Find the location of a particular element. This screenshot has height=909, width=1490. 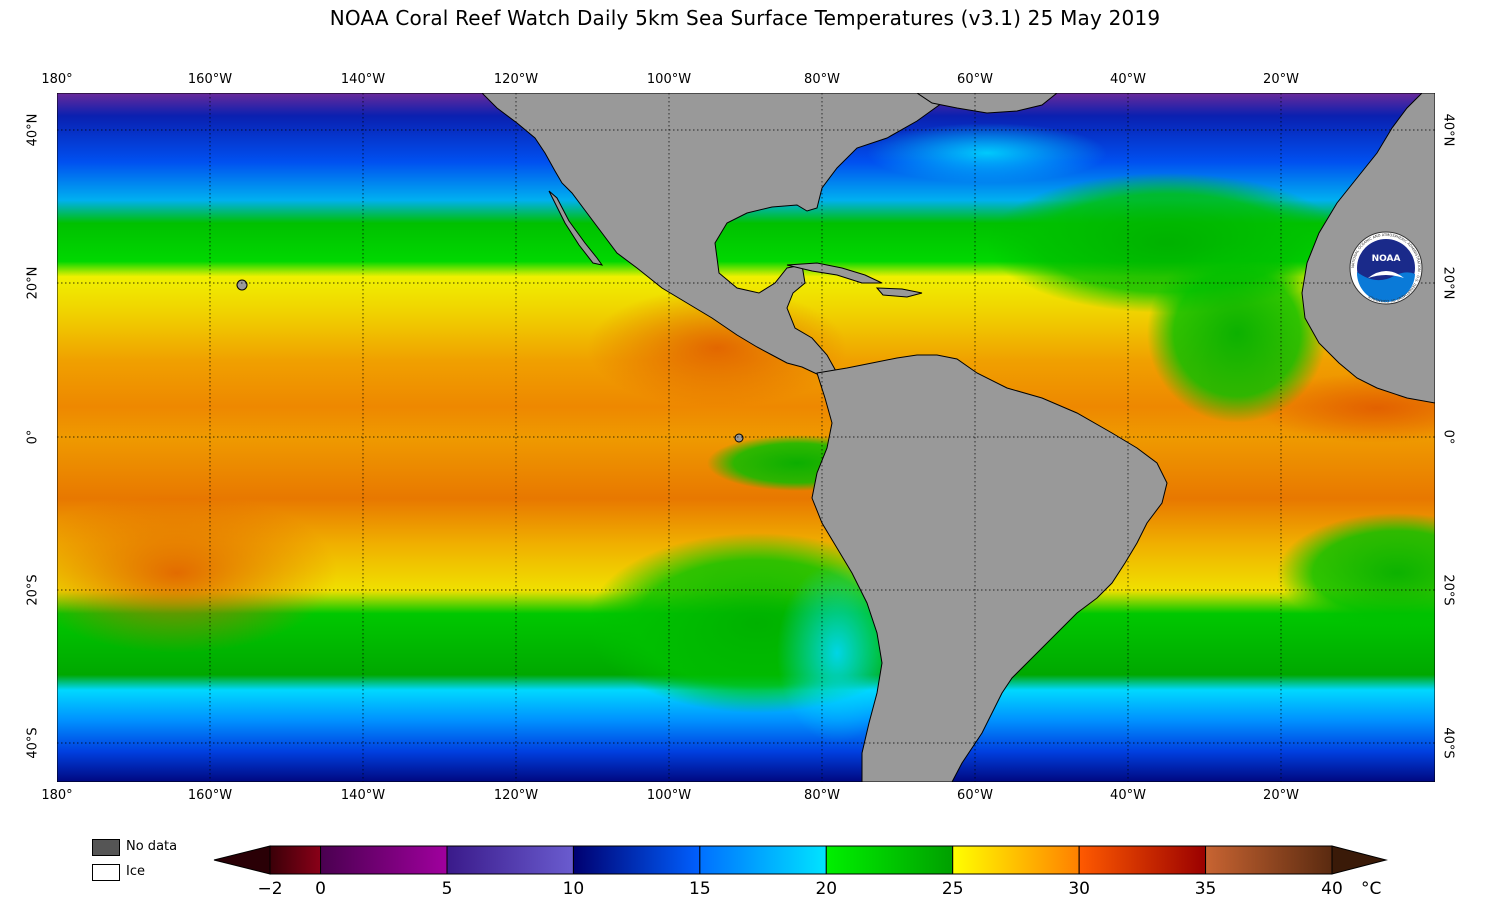

temperature-colorbar is located at coordinates (800, 860).